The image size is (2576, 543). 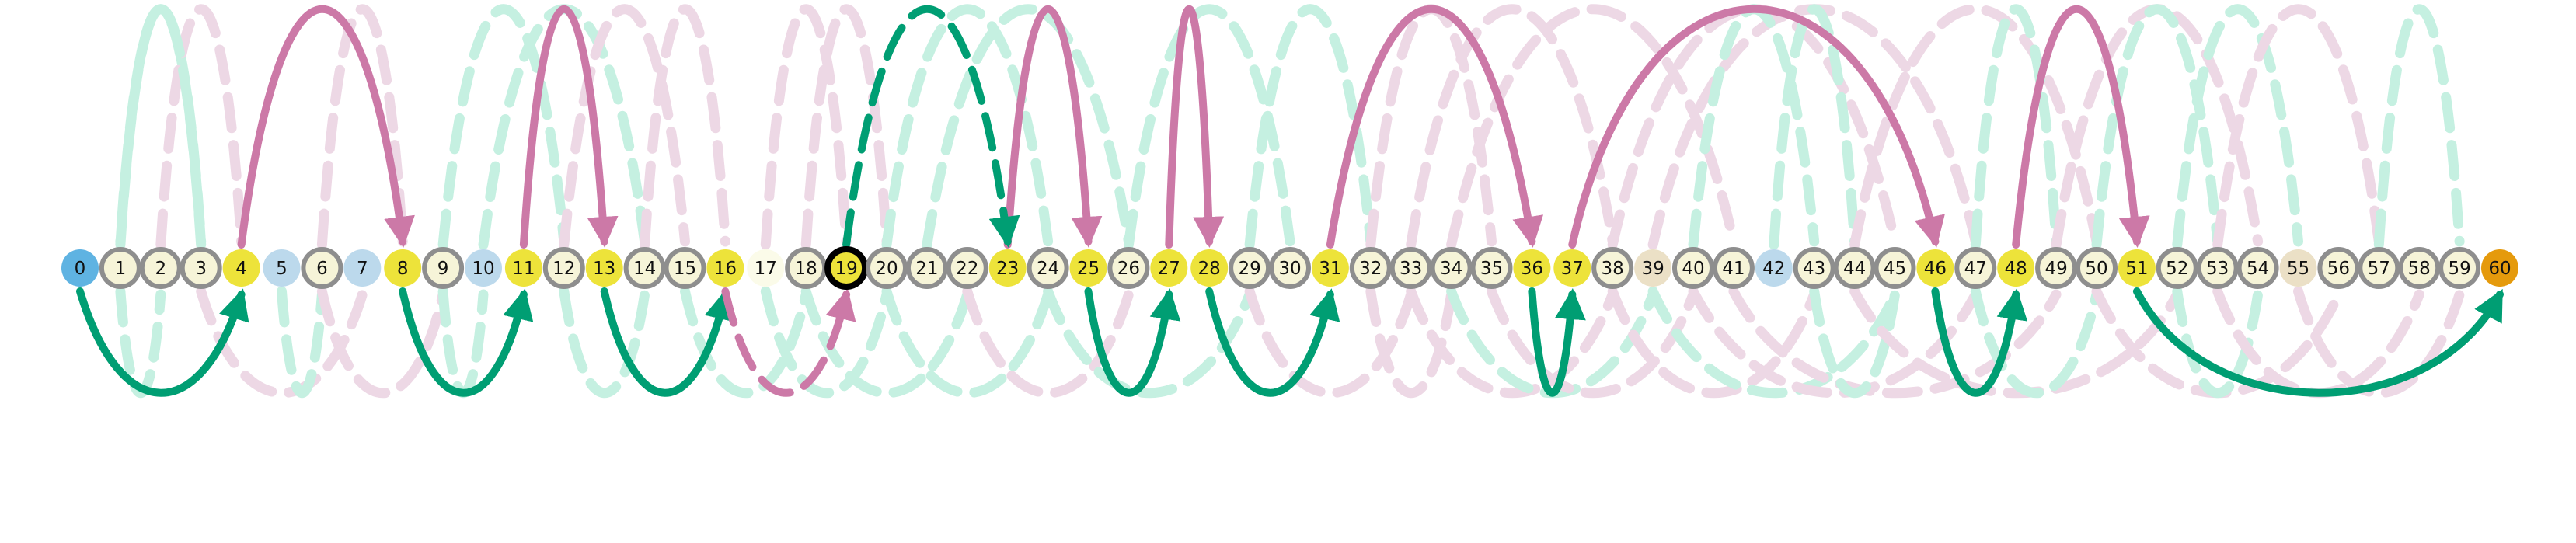 I want to click on node-5: 5, so click(x=282, y=268).